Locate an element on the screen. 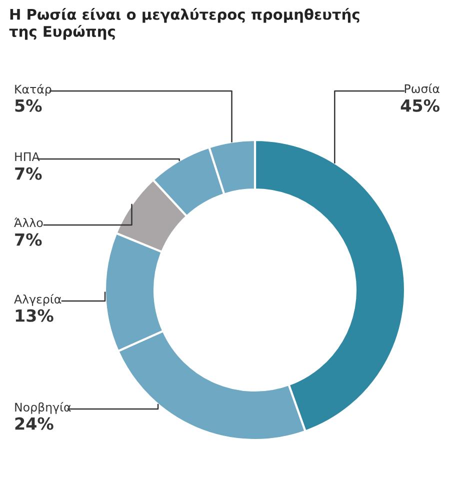 The image size is (450, 479). slice-label: Κατάρ is located at coordinates (33, 90).